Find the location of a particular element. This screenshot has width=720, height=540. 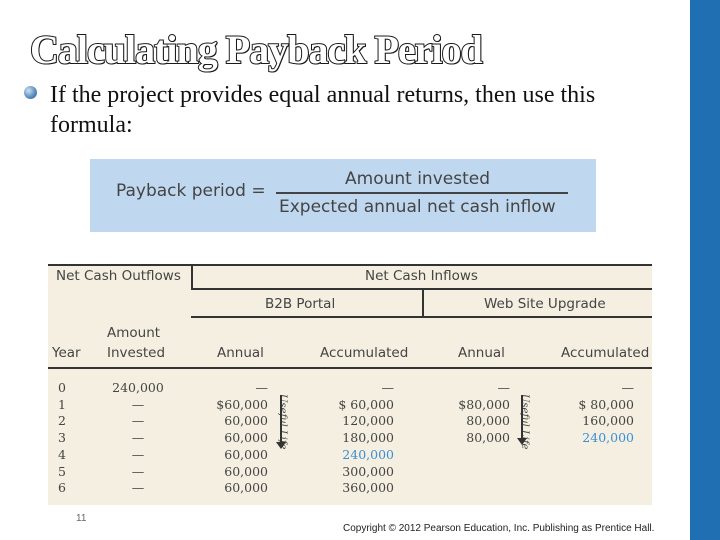

table-cell-web-accum: 160,000 is located at coordinates (608, 421).